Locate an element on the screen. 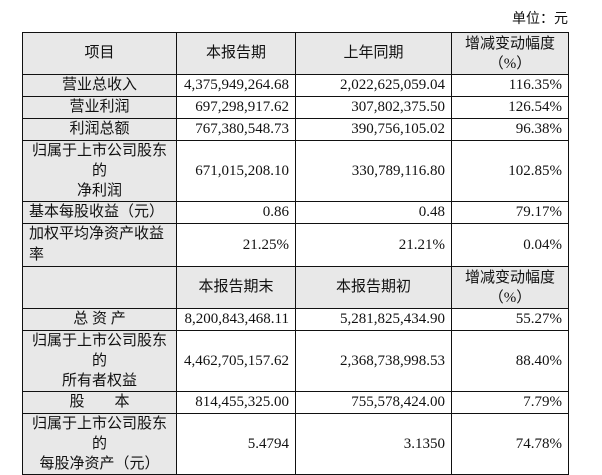  table-row: 基本每股收益（元） 0.86 0.48 79.17% is located at coordinates (295, 212).